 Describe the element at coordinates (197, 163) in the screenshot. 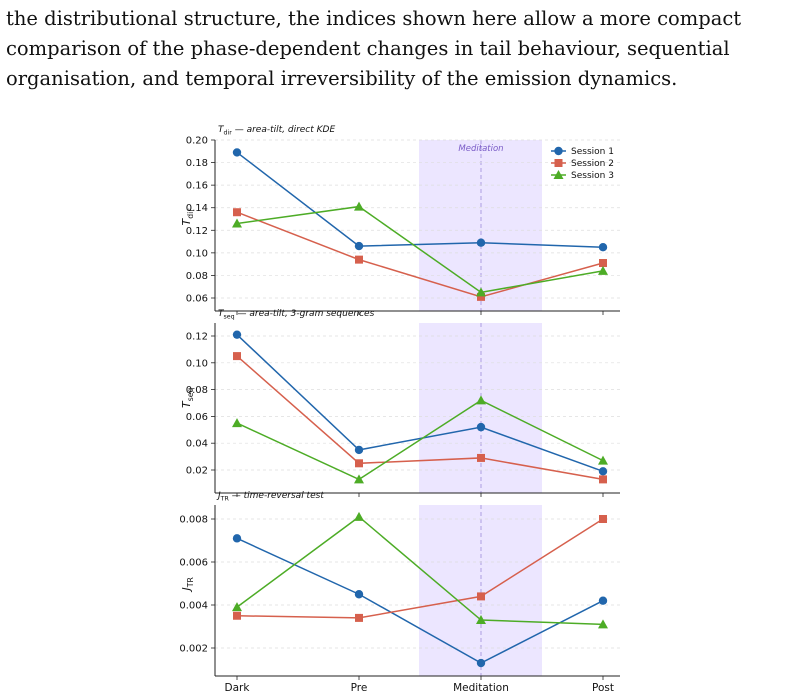

I see `y-tick-label: 0.18` at that location.